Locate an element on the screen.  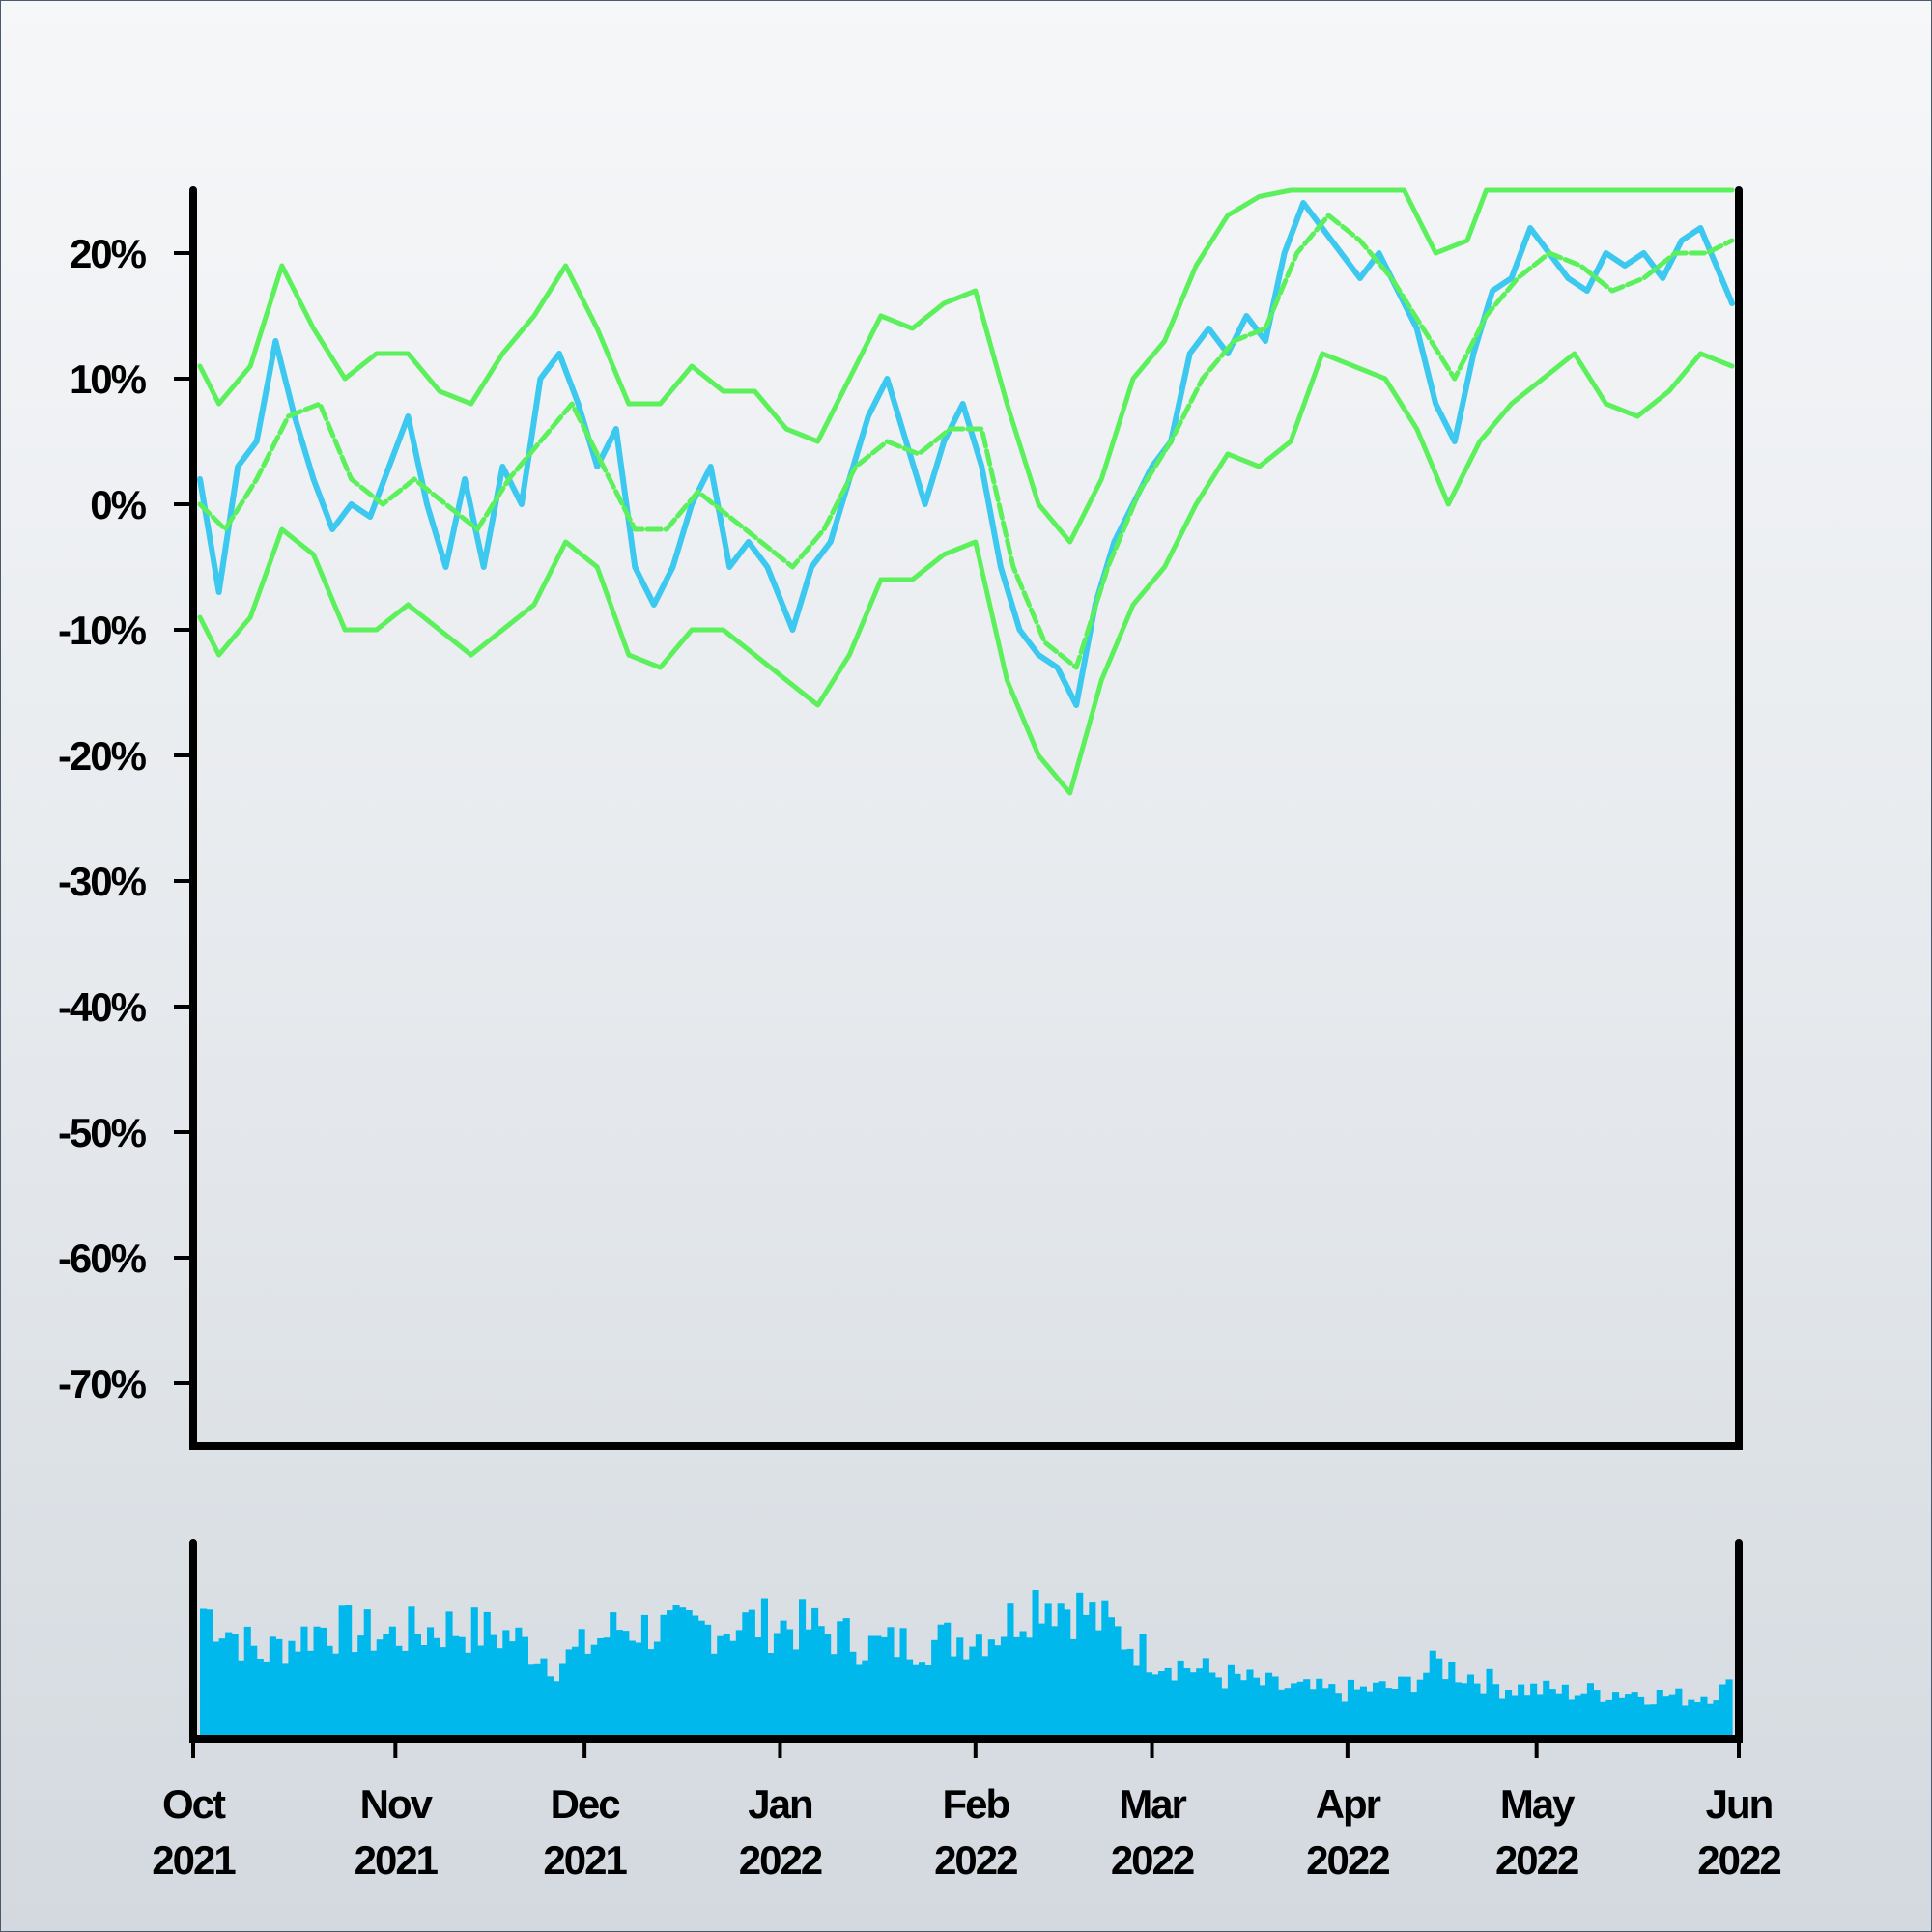
y-tick-label: 10% is located at coordinates (108, 379).